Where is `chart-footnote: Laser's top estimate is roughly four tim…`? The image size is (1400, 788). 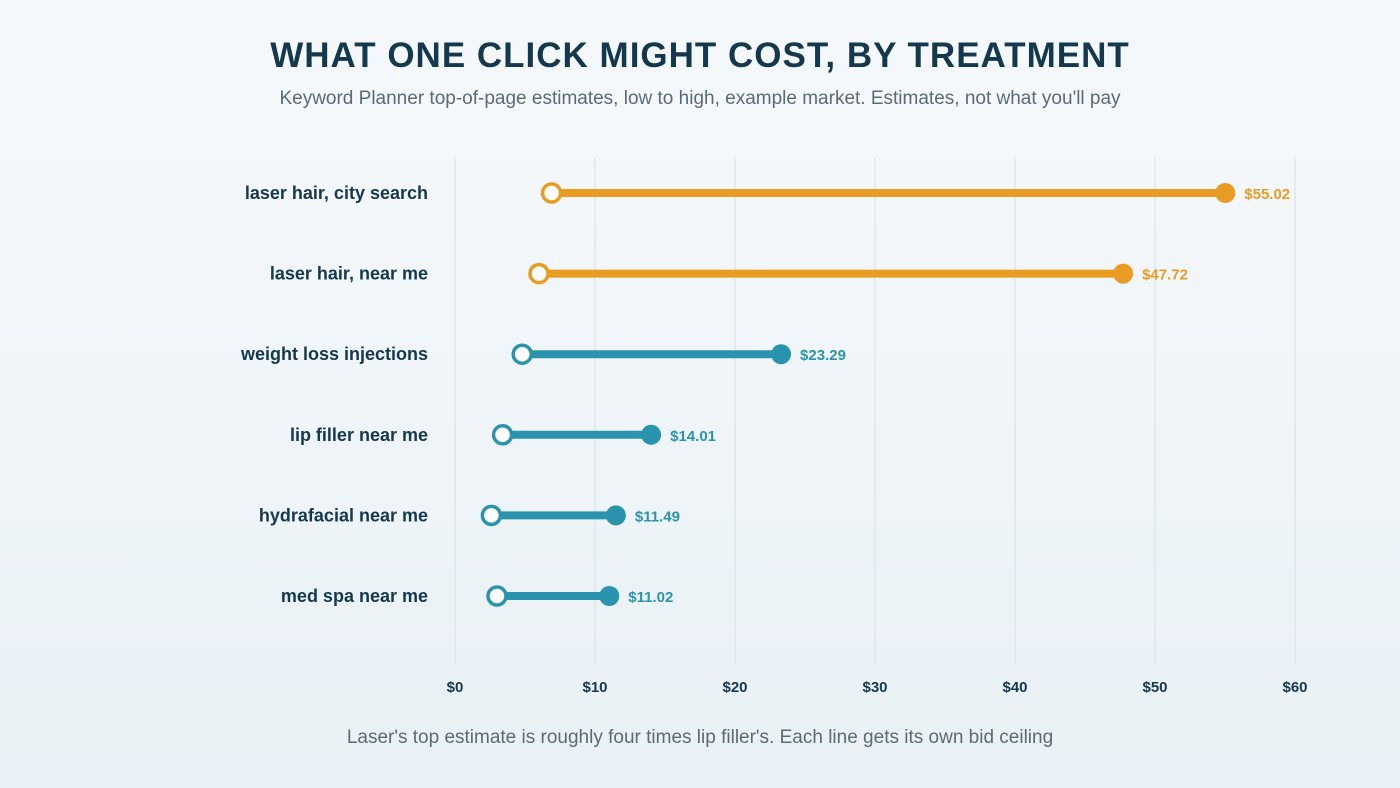 chart-footnote: Laser's top estimate is roughly four tim… is located at coordinates (700, 737).